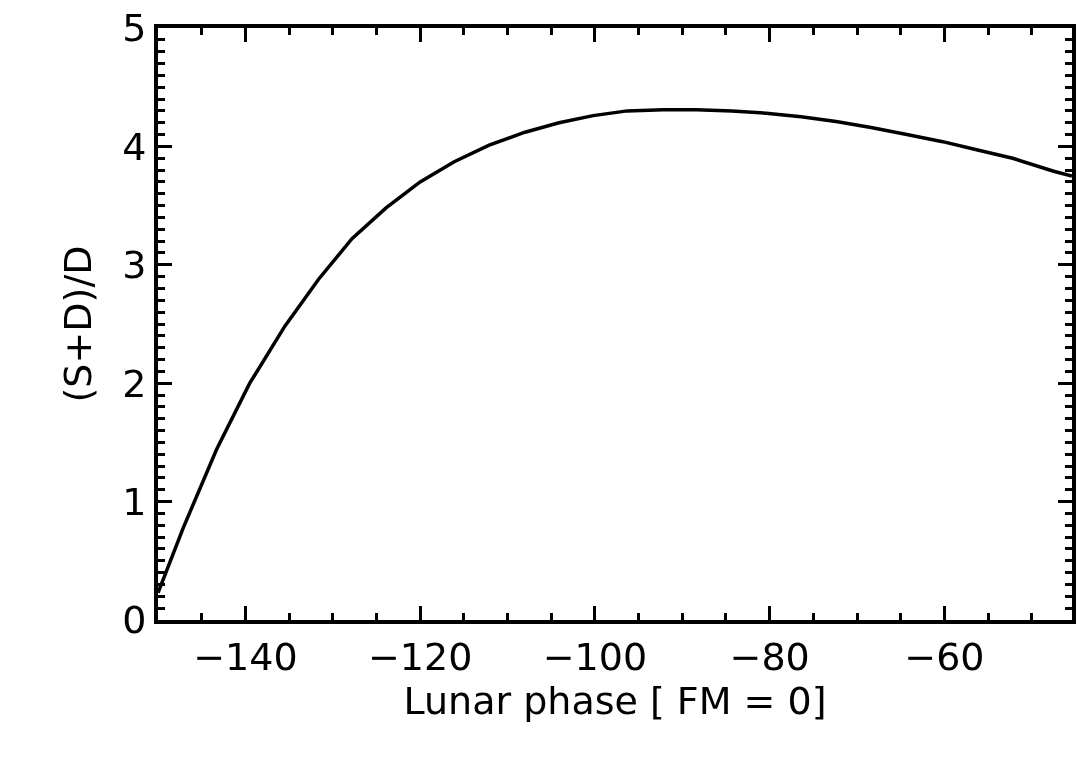  Describe the element at coordinates (134, 501) in the screenshot. I see `y-tick-label: 1` at that location.